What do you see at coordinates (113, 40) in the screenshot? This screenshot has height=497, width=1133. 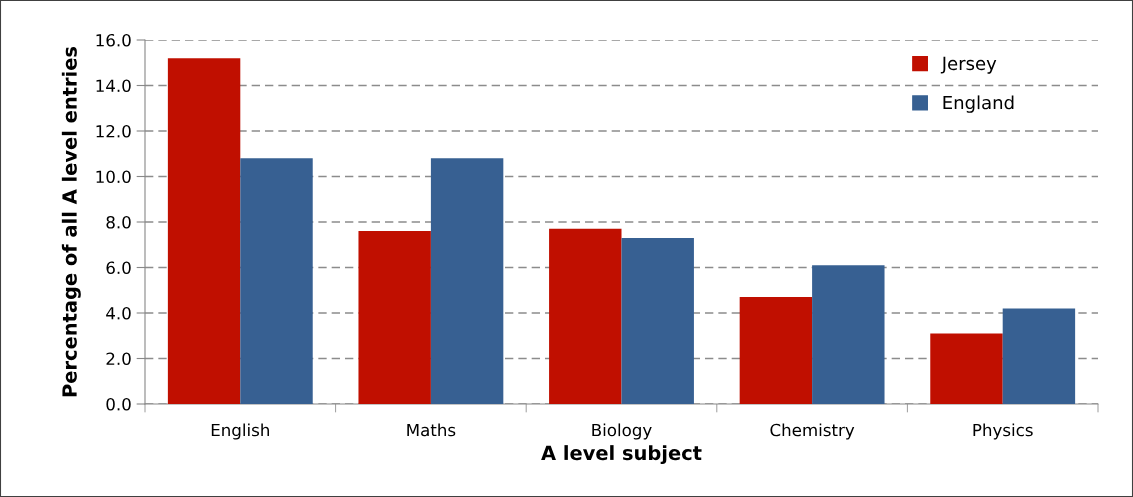 I see `y-tick-label: 16.0` at bounding box center [113, 40].